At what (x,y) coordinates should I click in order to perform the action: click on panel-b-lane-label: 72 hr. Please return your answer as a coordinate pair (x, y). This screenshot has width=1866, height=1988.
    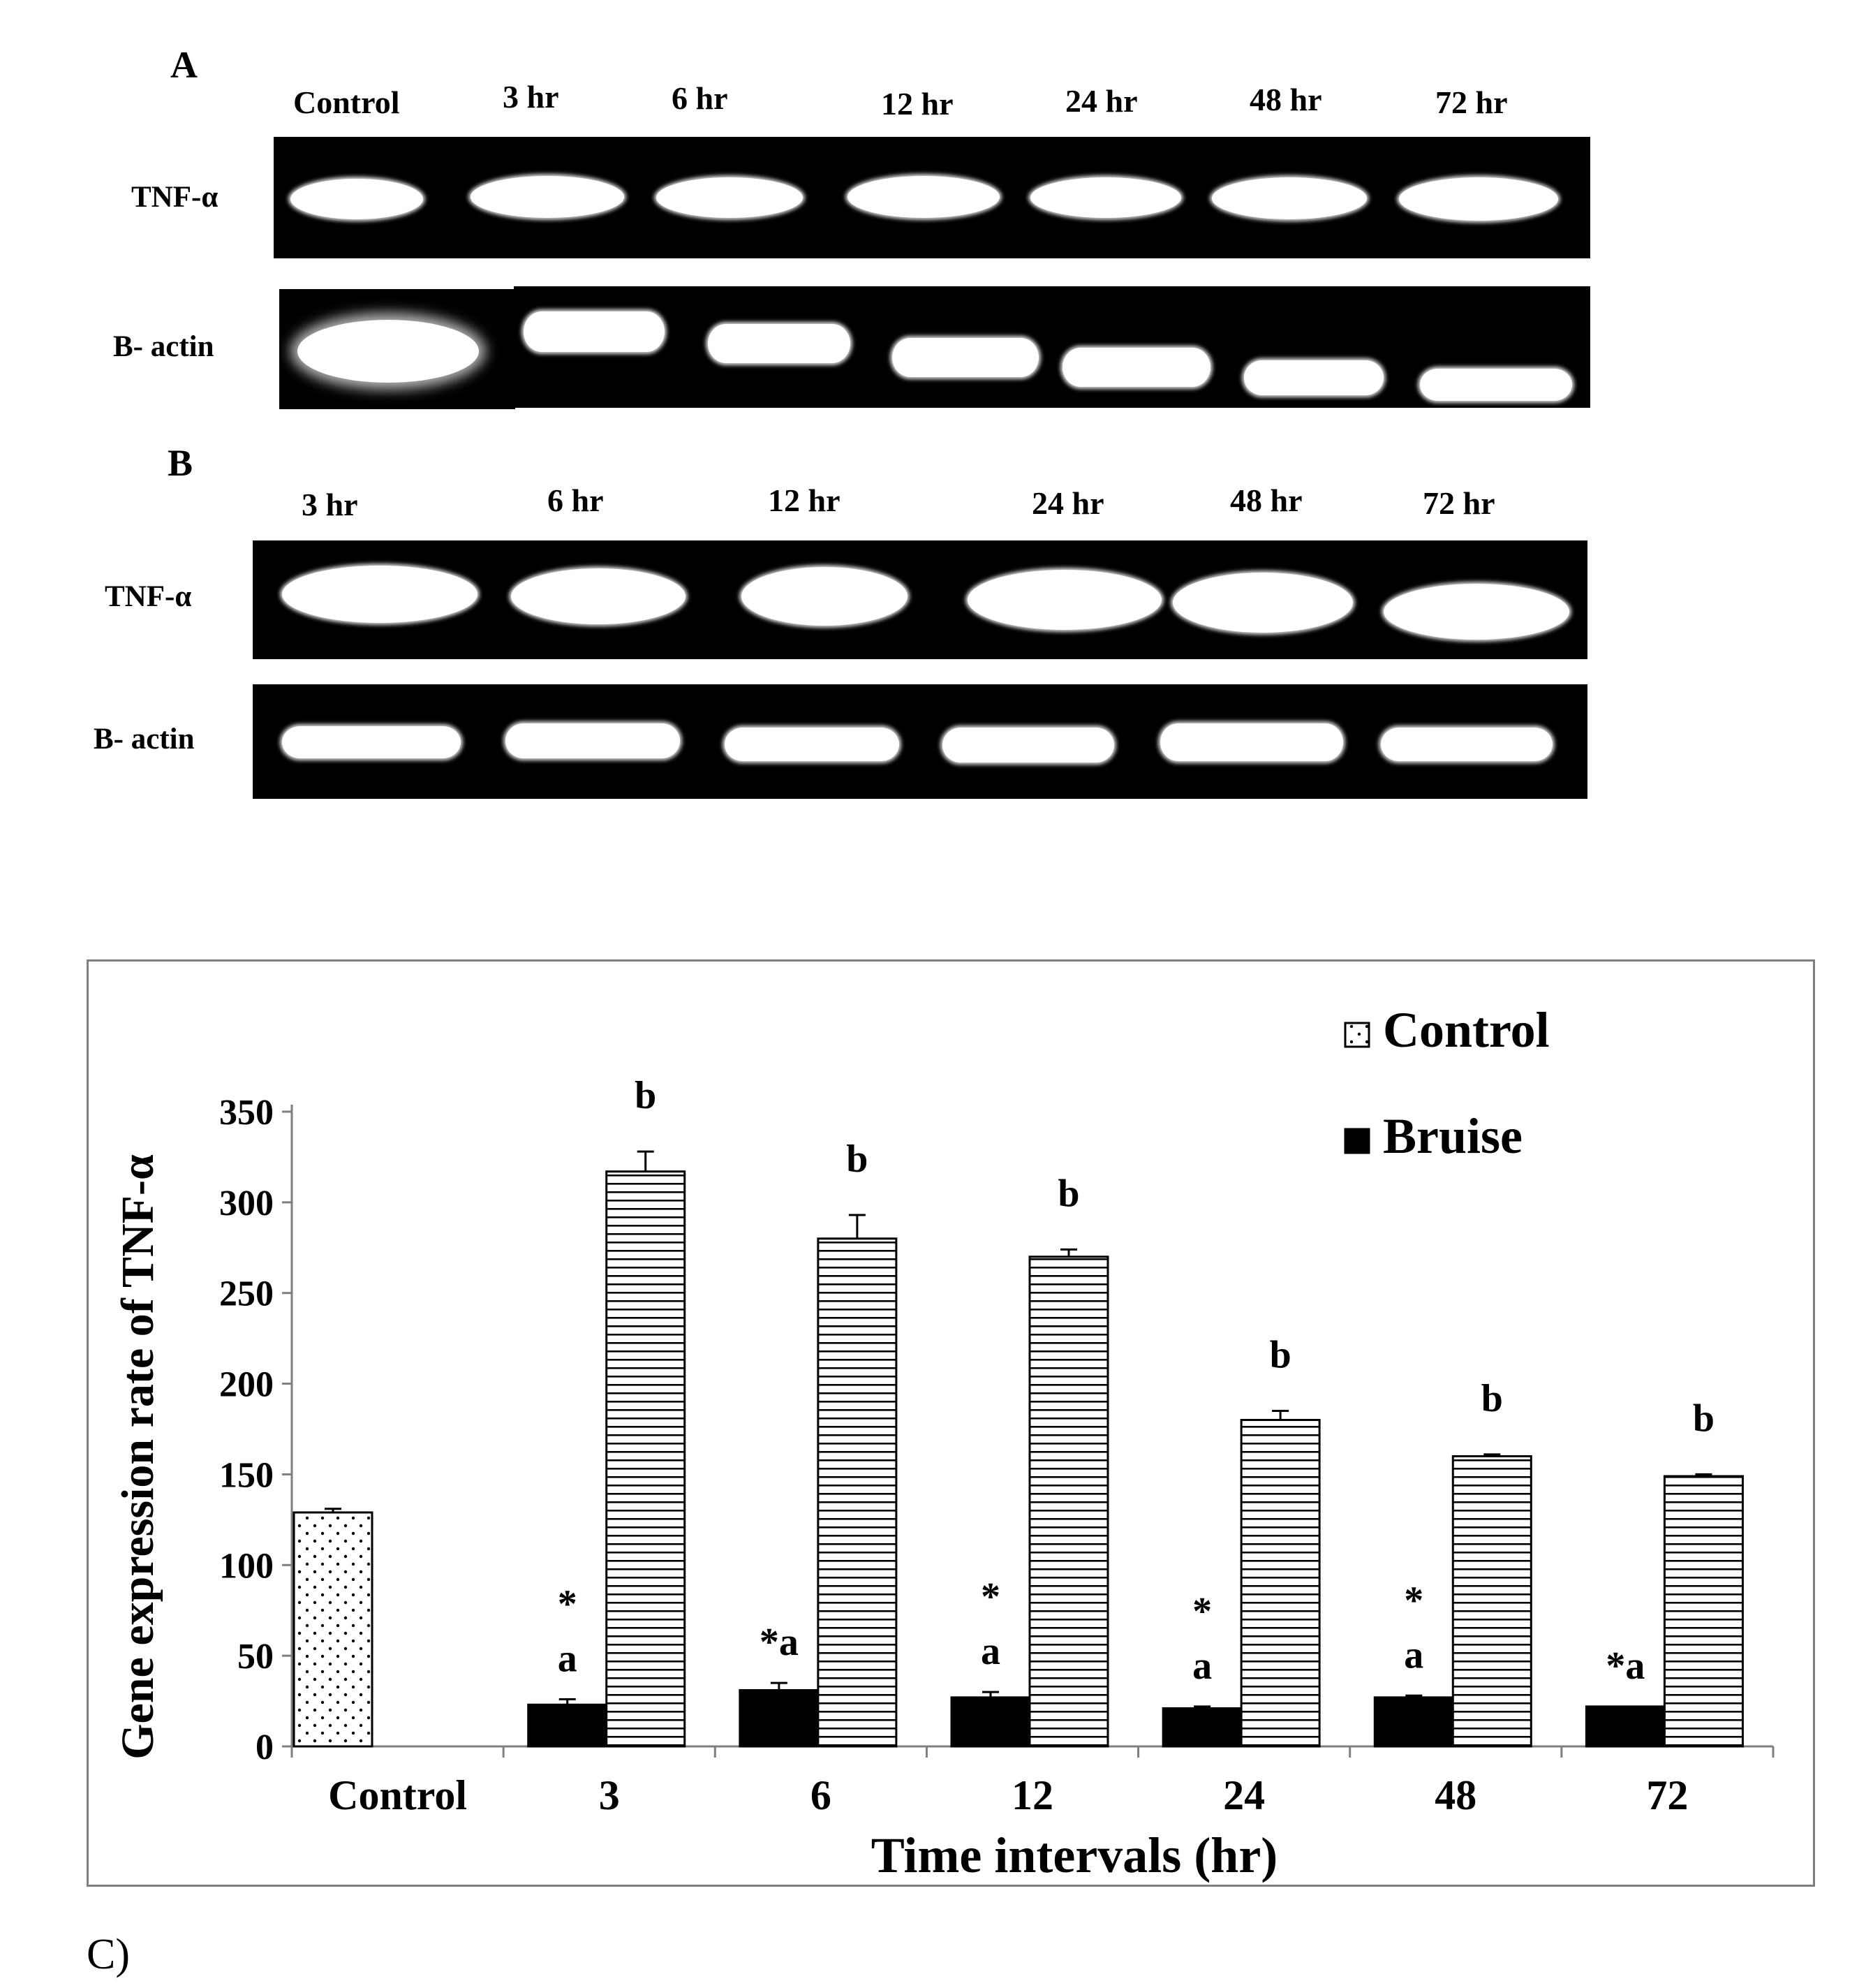
    Looking at the image, I should click on (1459, 503).